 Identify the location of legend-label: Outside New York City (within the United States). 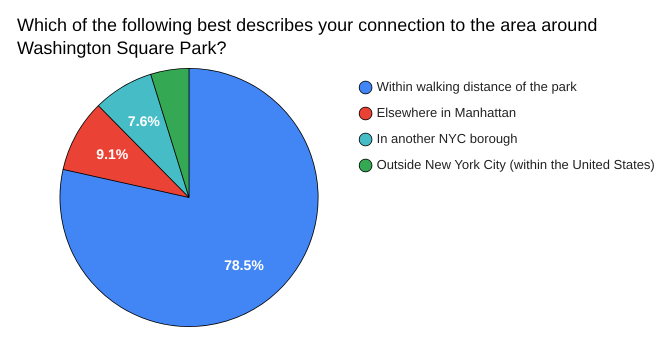
(515, 164).